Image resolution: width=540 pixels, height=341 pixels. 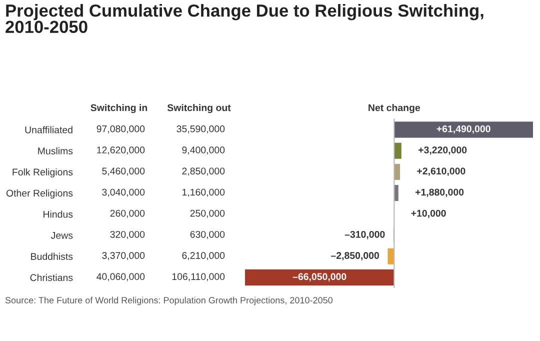 I want to click on text: 250,000, so click(x=207, y=214).